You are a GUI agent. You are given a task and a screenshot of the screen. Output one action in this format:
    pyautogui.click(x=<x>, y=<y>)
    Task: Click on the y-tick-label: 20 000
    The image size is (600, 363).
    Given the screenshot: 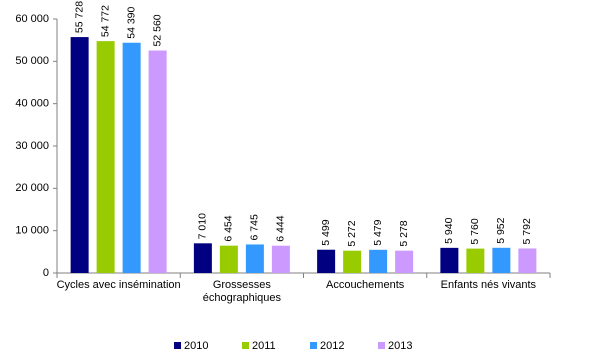 What is the action you would take?
    pyautogui.click(x=32, y=188)
    